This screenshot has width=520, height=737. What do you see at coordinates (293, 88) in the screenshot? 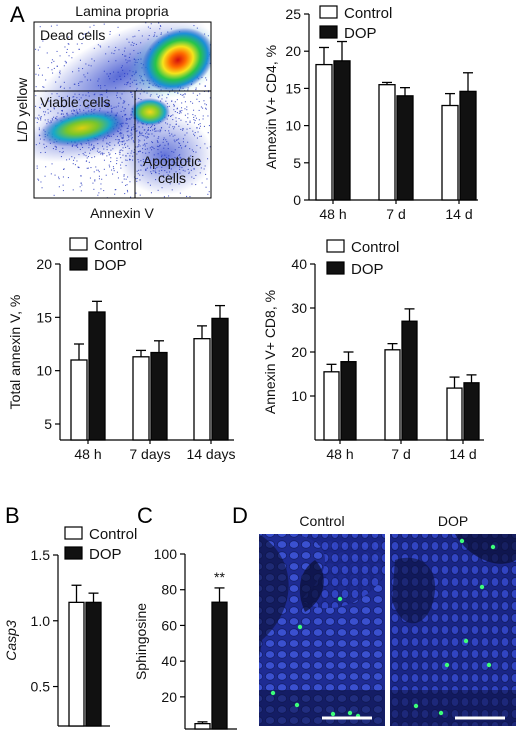
I see `y-tick-label: 15` at bounding box center [293, 88].